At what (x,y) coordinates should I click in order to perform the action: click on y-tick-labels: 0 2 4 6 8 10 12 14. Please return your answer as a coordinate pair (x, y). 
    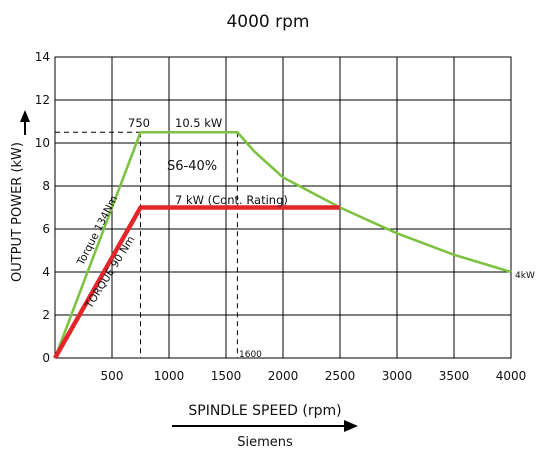
    Looking at the image, I should click on (42, 207).